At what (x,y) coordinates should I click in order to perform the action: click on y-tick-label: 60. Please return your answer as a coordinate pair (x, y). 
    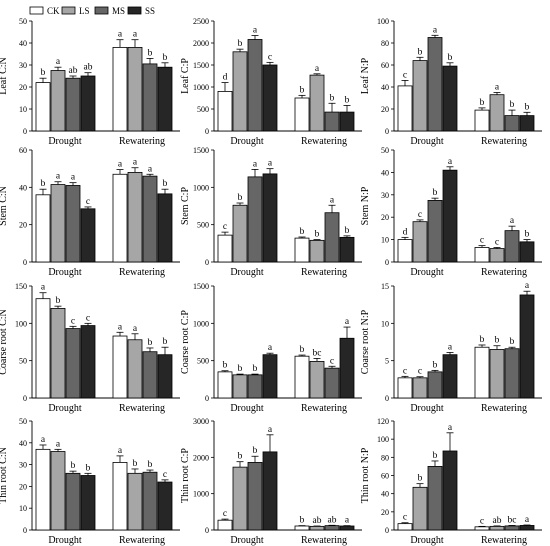
    Looking at the image, I should click on (23, 150).